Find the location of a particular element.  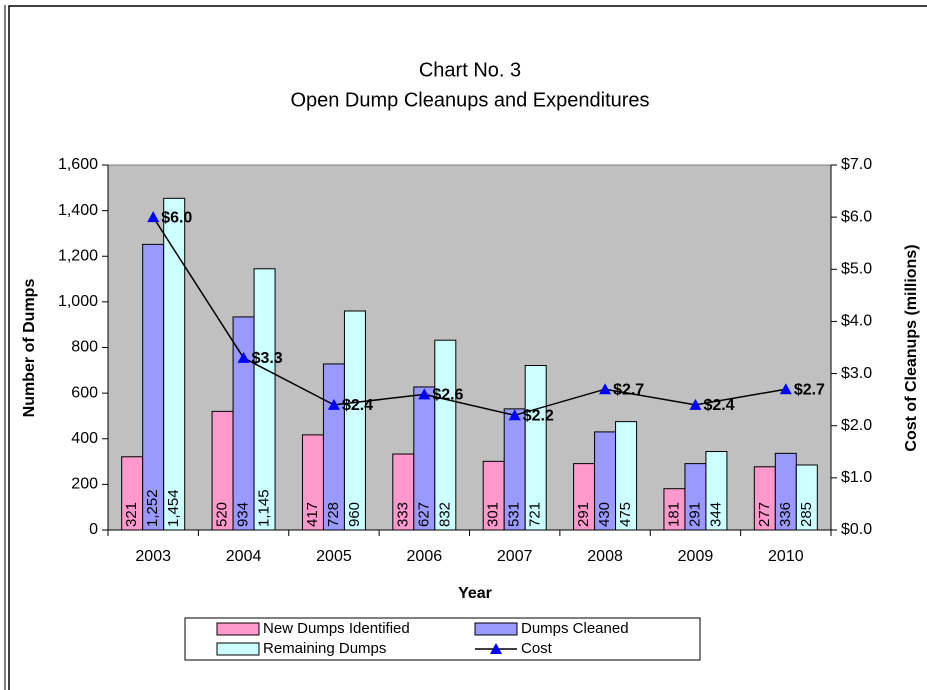

x-axis-title: Year is located at coordinates (475, 593).